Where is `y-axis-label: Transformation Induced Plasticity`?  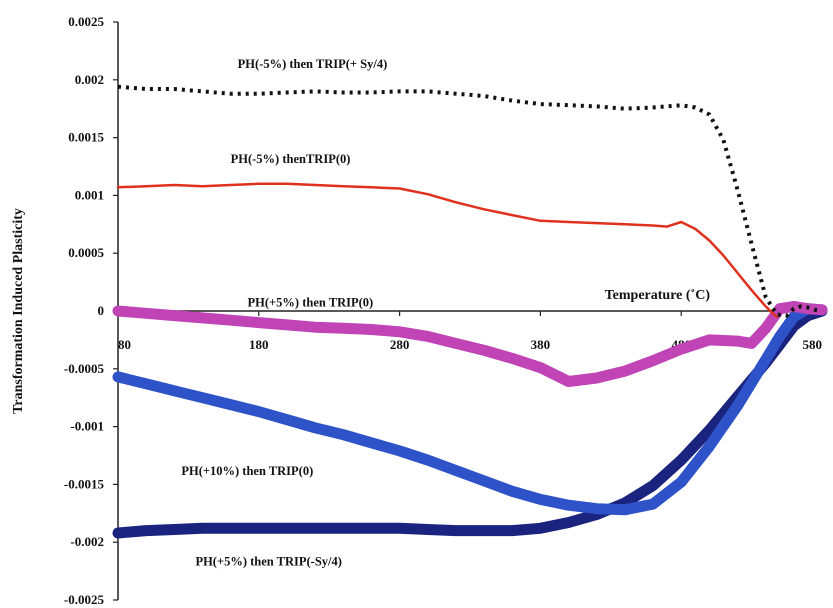 y-axis-label: Transformation Induced Plasticity is located at coordinates (18, 311).